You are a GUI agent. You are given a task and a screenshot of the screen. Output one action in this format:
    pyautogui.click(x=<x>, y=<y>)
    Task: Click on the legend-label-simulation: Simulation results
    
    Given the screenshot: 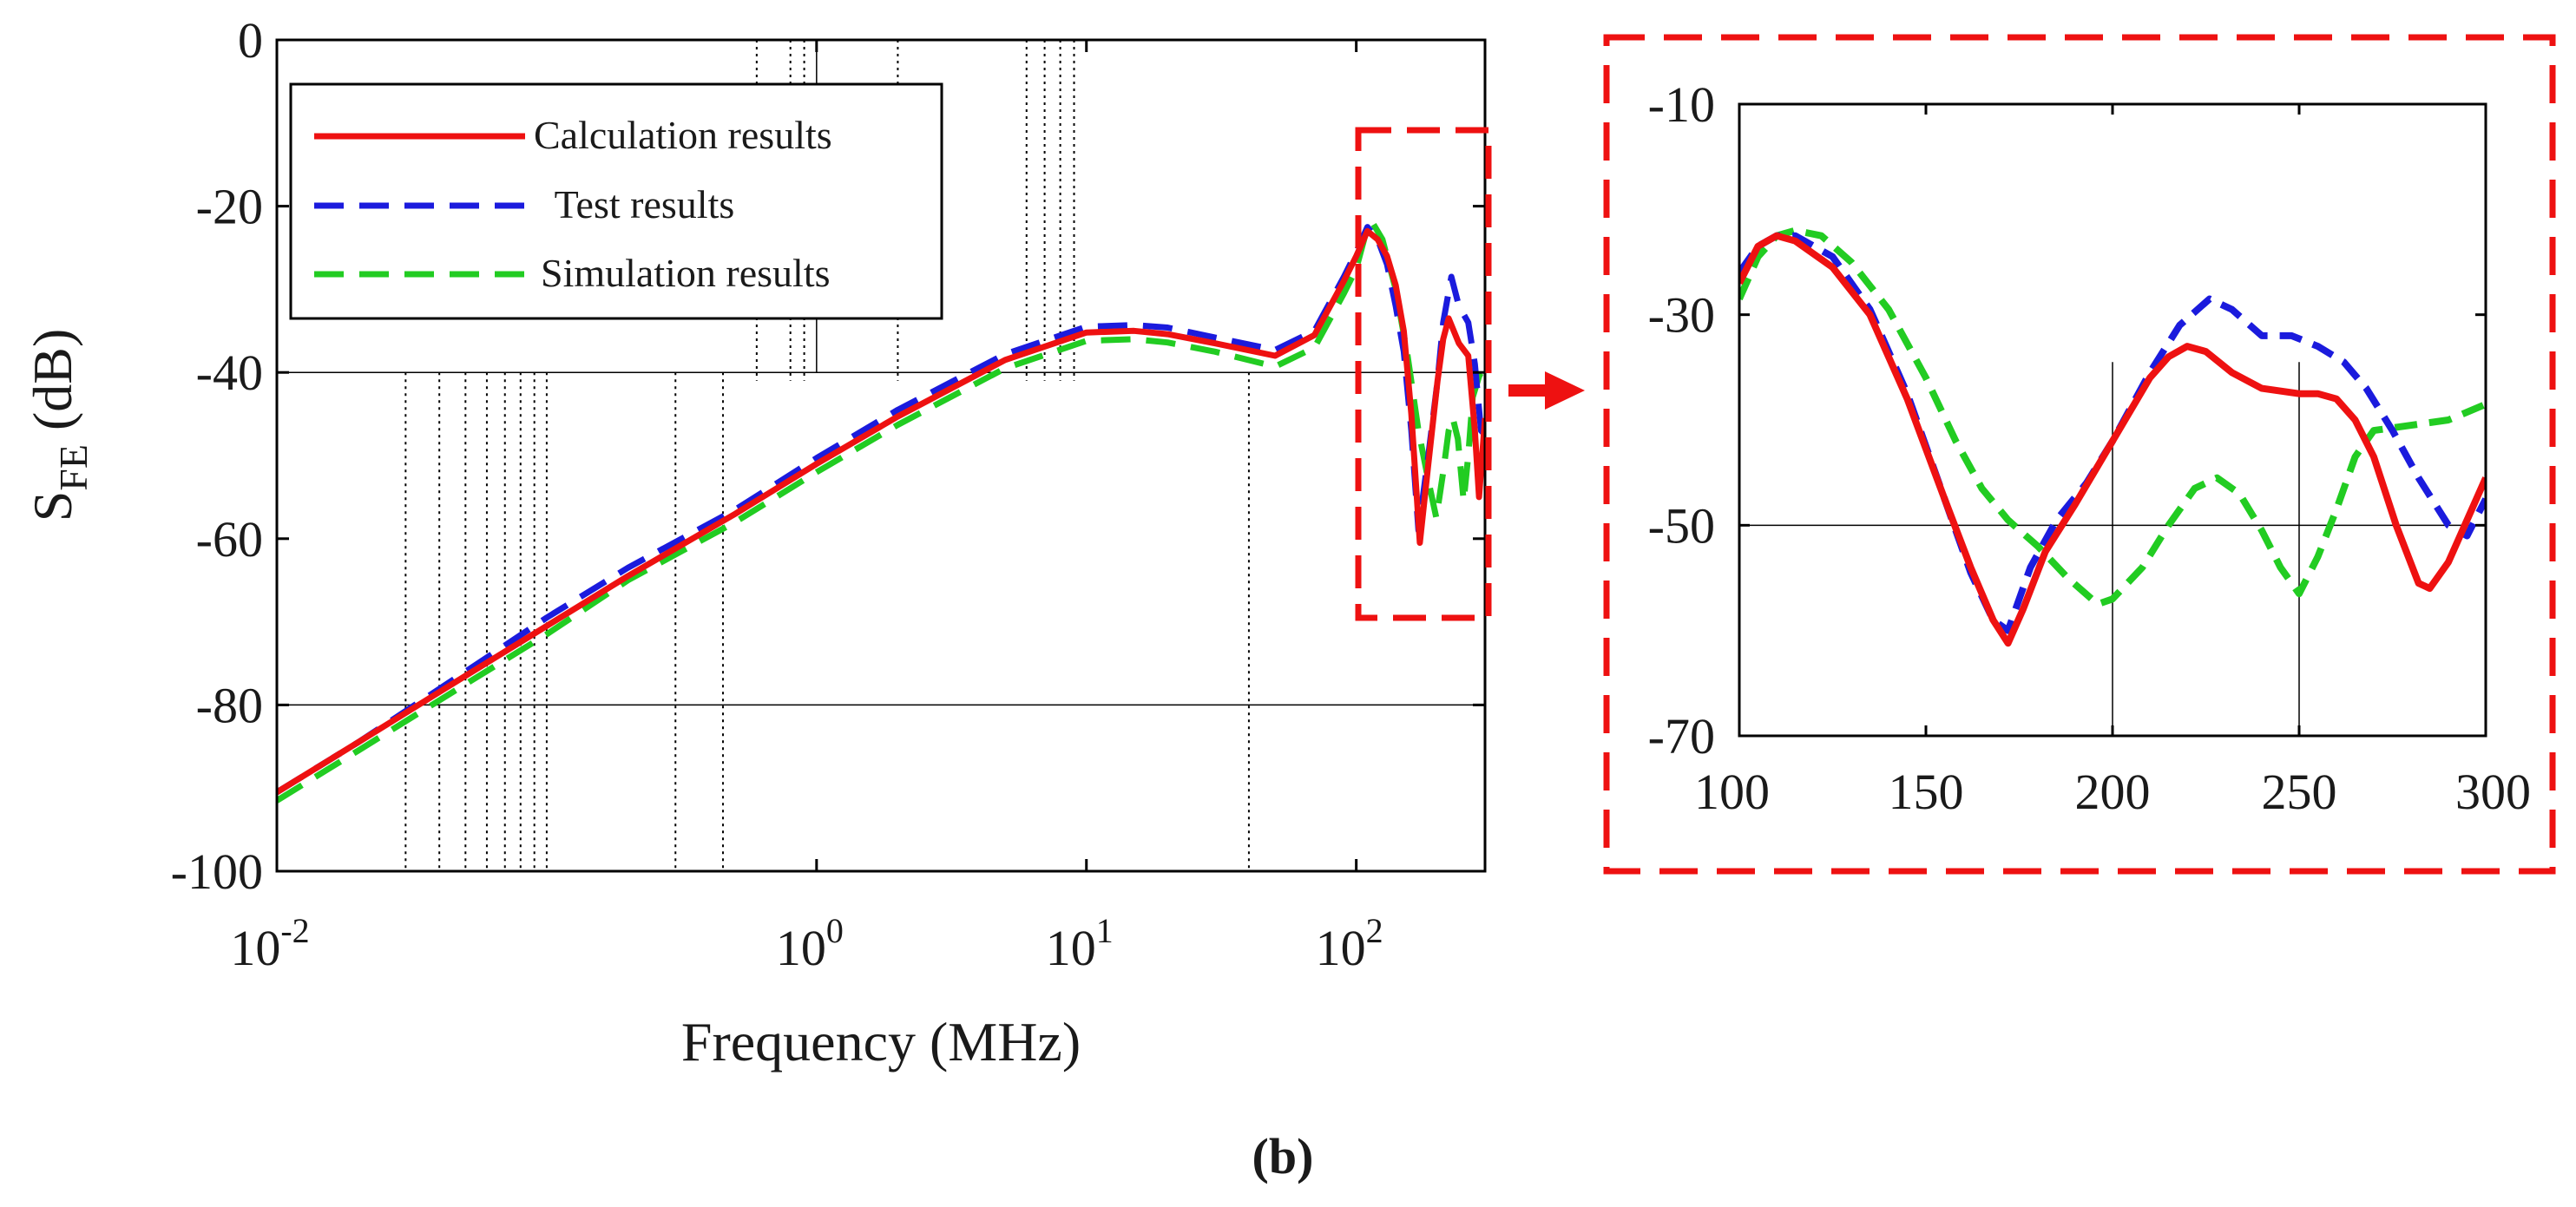 What is the action you would take?
    pyautogui.click(x=686, y=273)
    